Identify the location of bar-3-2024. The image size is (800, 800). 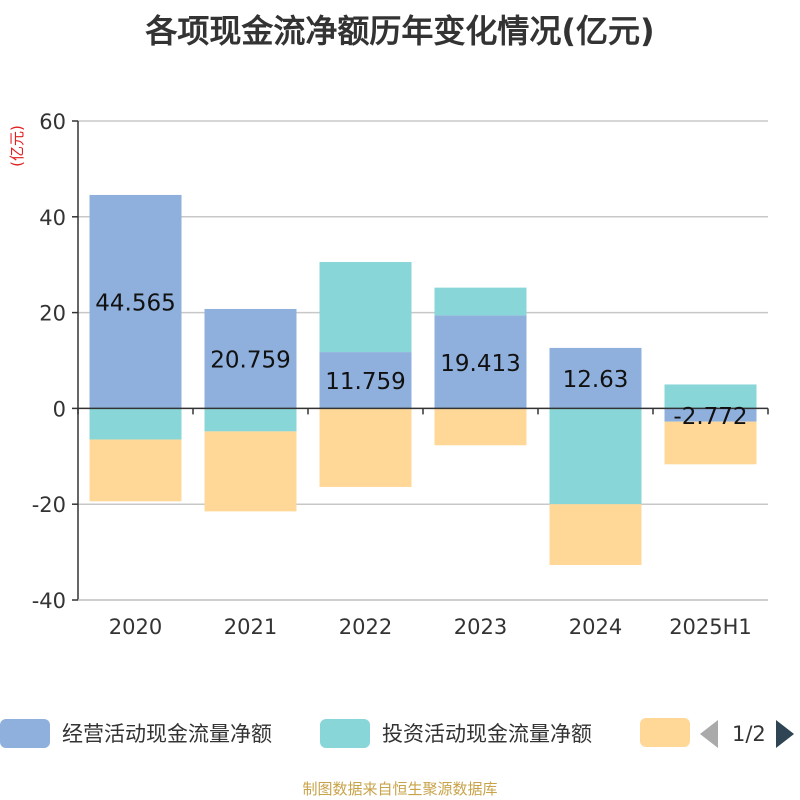
(595, 535).